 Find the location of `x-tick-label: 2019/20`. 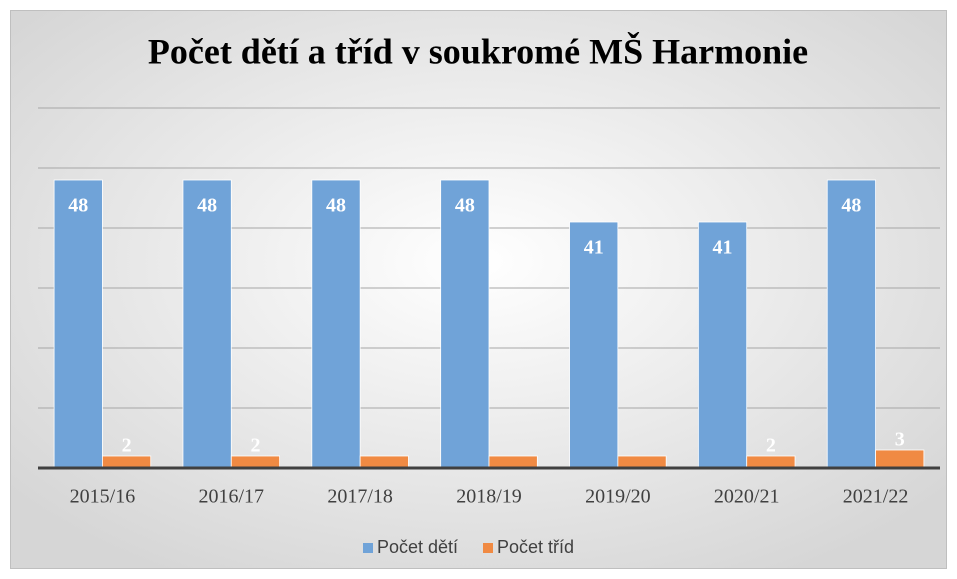

x-tick-label: 2019/20 is located at coordinates (618, 497).